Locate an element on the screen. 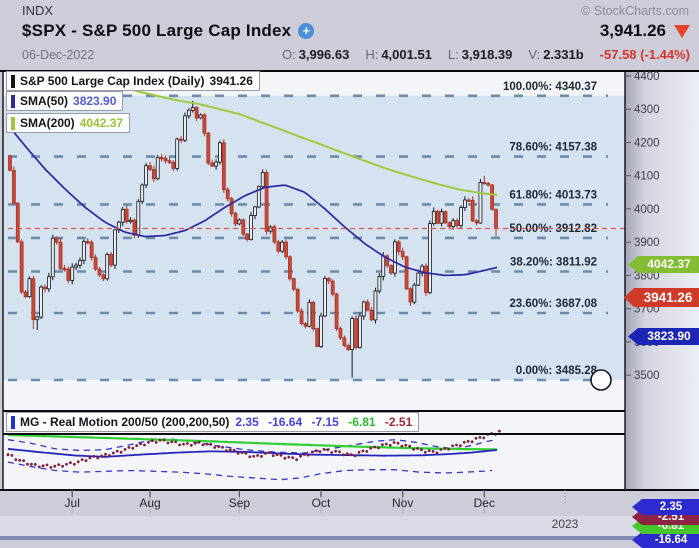  rm-badge-4: -16.64 is located at coordinates (665, 540).